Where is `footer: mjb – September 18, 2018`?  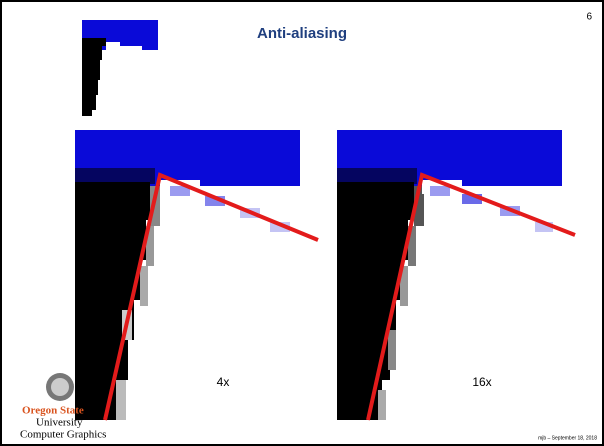
footer: mjb – September 18, 2018 is located at coordinates (567, 438).